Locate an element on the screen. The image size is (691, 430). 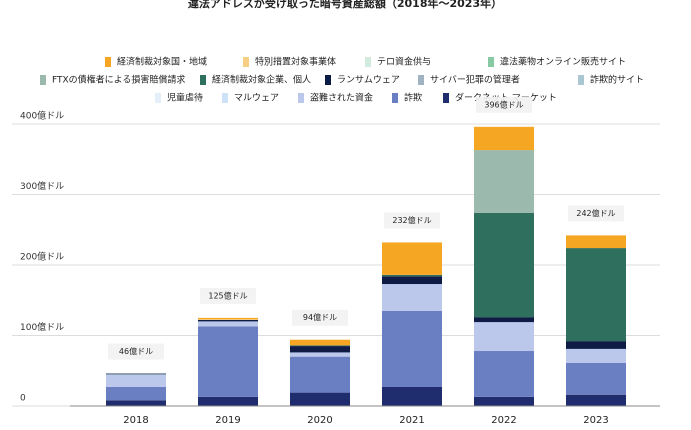
total-label: 232億ドル is located at coordinates (411, 220).